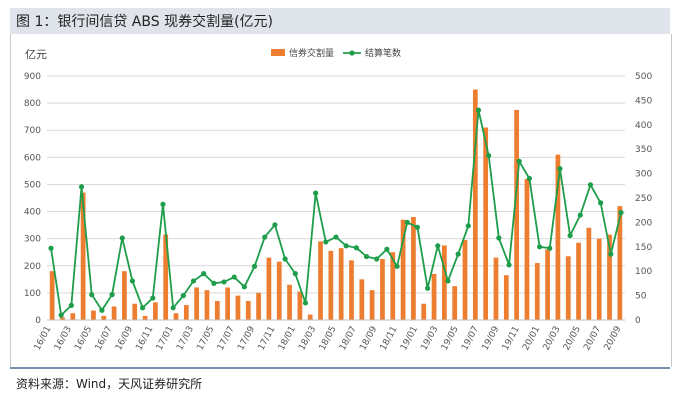 This screenshot has width=683, height=402. I want to click on x-tick-label: 17/03, so click(185, 339).